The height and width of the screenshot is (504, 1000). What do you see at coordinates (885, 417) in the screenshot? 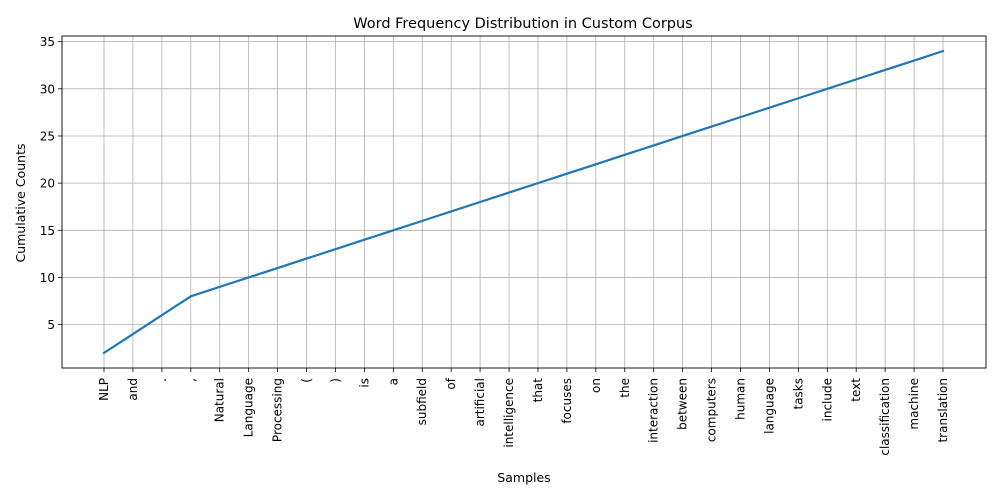
I see `x-tick-label: classification` at bounding box center [885, 417].